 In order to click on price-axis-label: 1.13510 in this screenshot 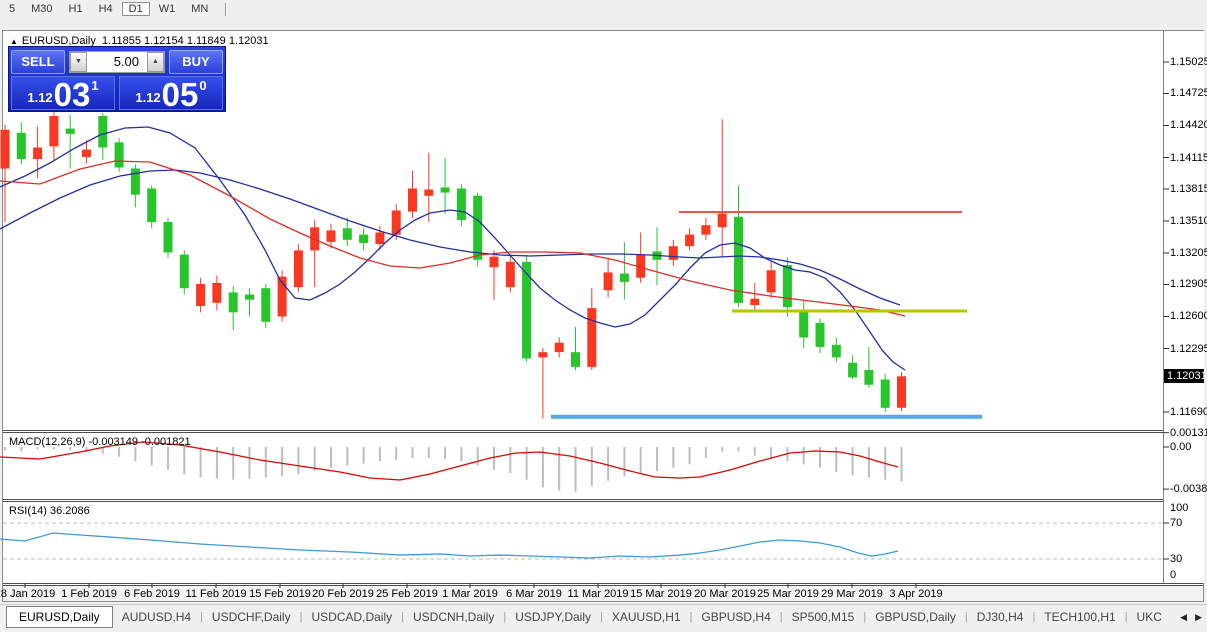, I will do `click(1188, 220)`.